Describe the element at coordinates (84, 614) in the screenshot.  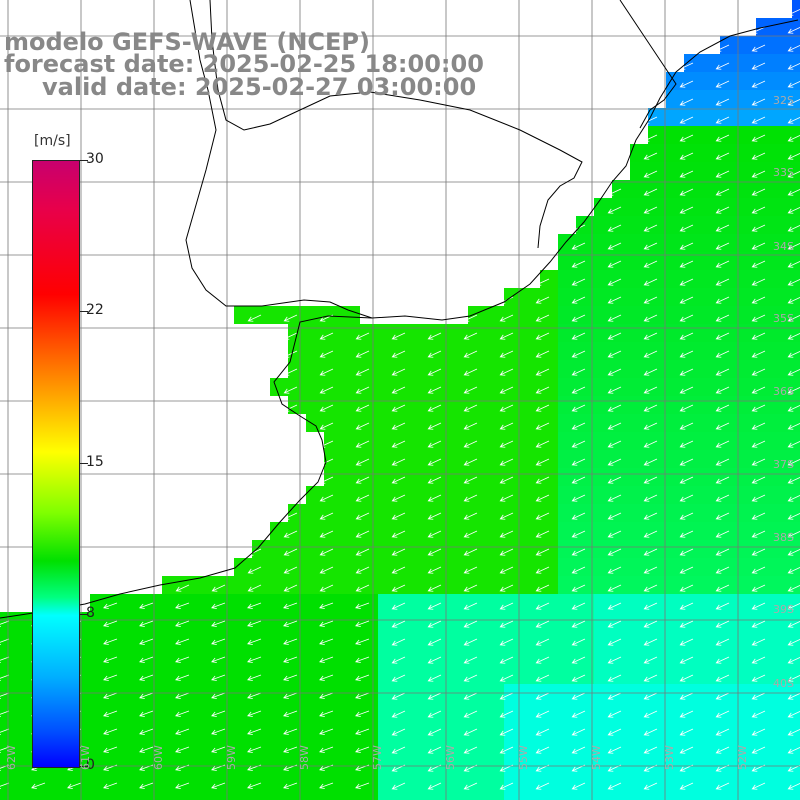
I see `colorbar-tickmark` at that location.